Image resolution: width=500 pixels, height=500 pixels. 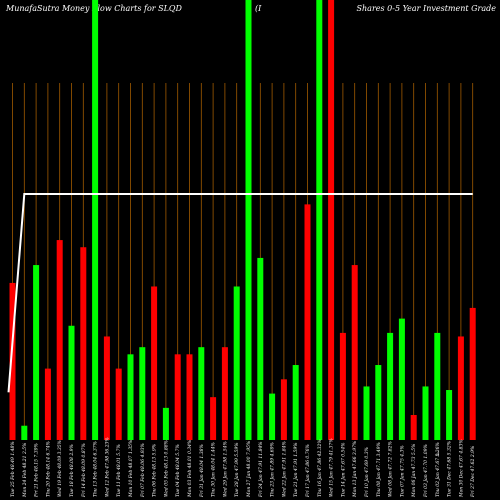 I want to click on x-tick-label: Wed 12 Feb 47.98 36.23%, so click(x=107, y=467).